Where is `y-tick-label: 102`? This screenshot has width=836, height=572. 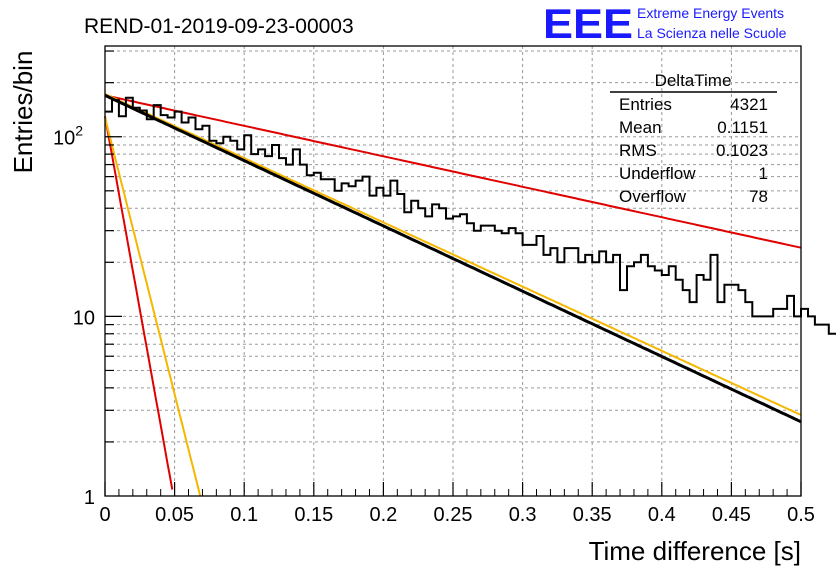
y-tick-label: 102 is located at coordinates (68, 136).